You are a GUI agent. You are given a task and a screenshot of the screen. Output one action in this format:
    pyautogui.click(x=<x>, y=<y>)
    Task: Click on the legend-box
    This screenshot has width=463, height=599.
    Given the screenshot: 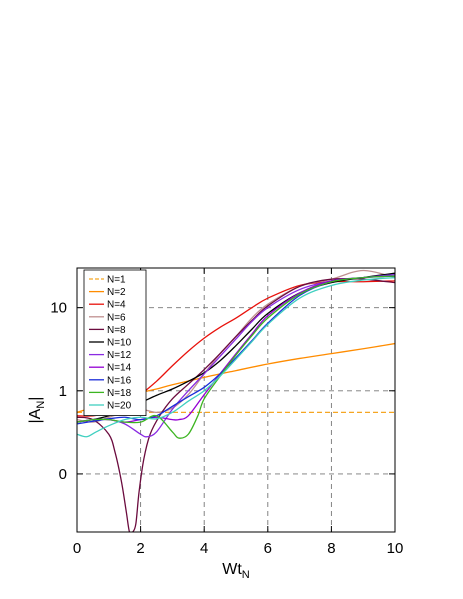 What is the action you would take?
    pyautogui.click(x=115, y=343)
    